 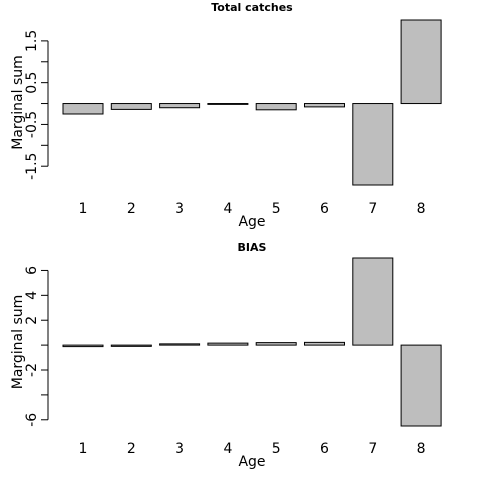 What do you see at coordinates (276, 449) in the screenshot?
I see `panel-2-x-tick-label: 5` at bounding box center [276, 449].